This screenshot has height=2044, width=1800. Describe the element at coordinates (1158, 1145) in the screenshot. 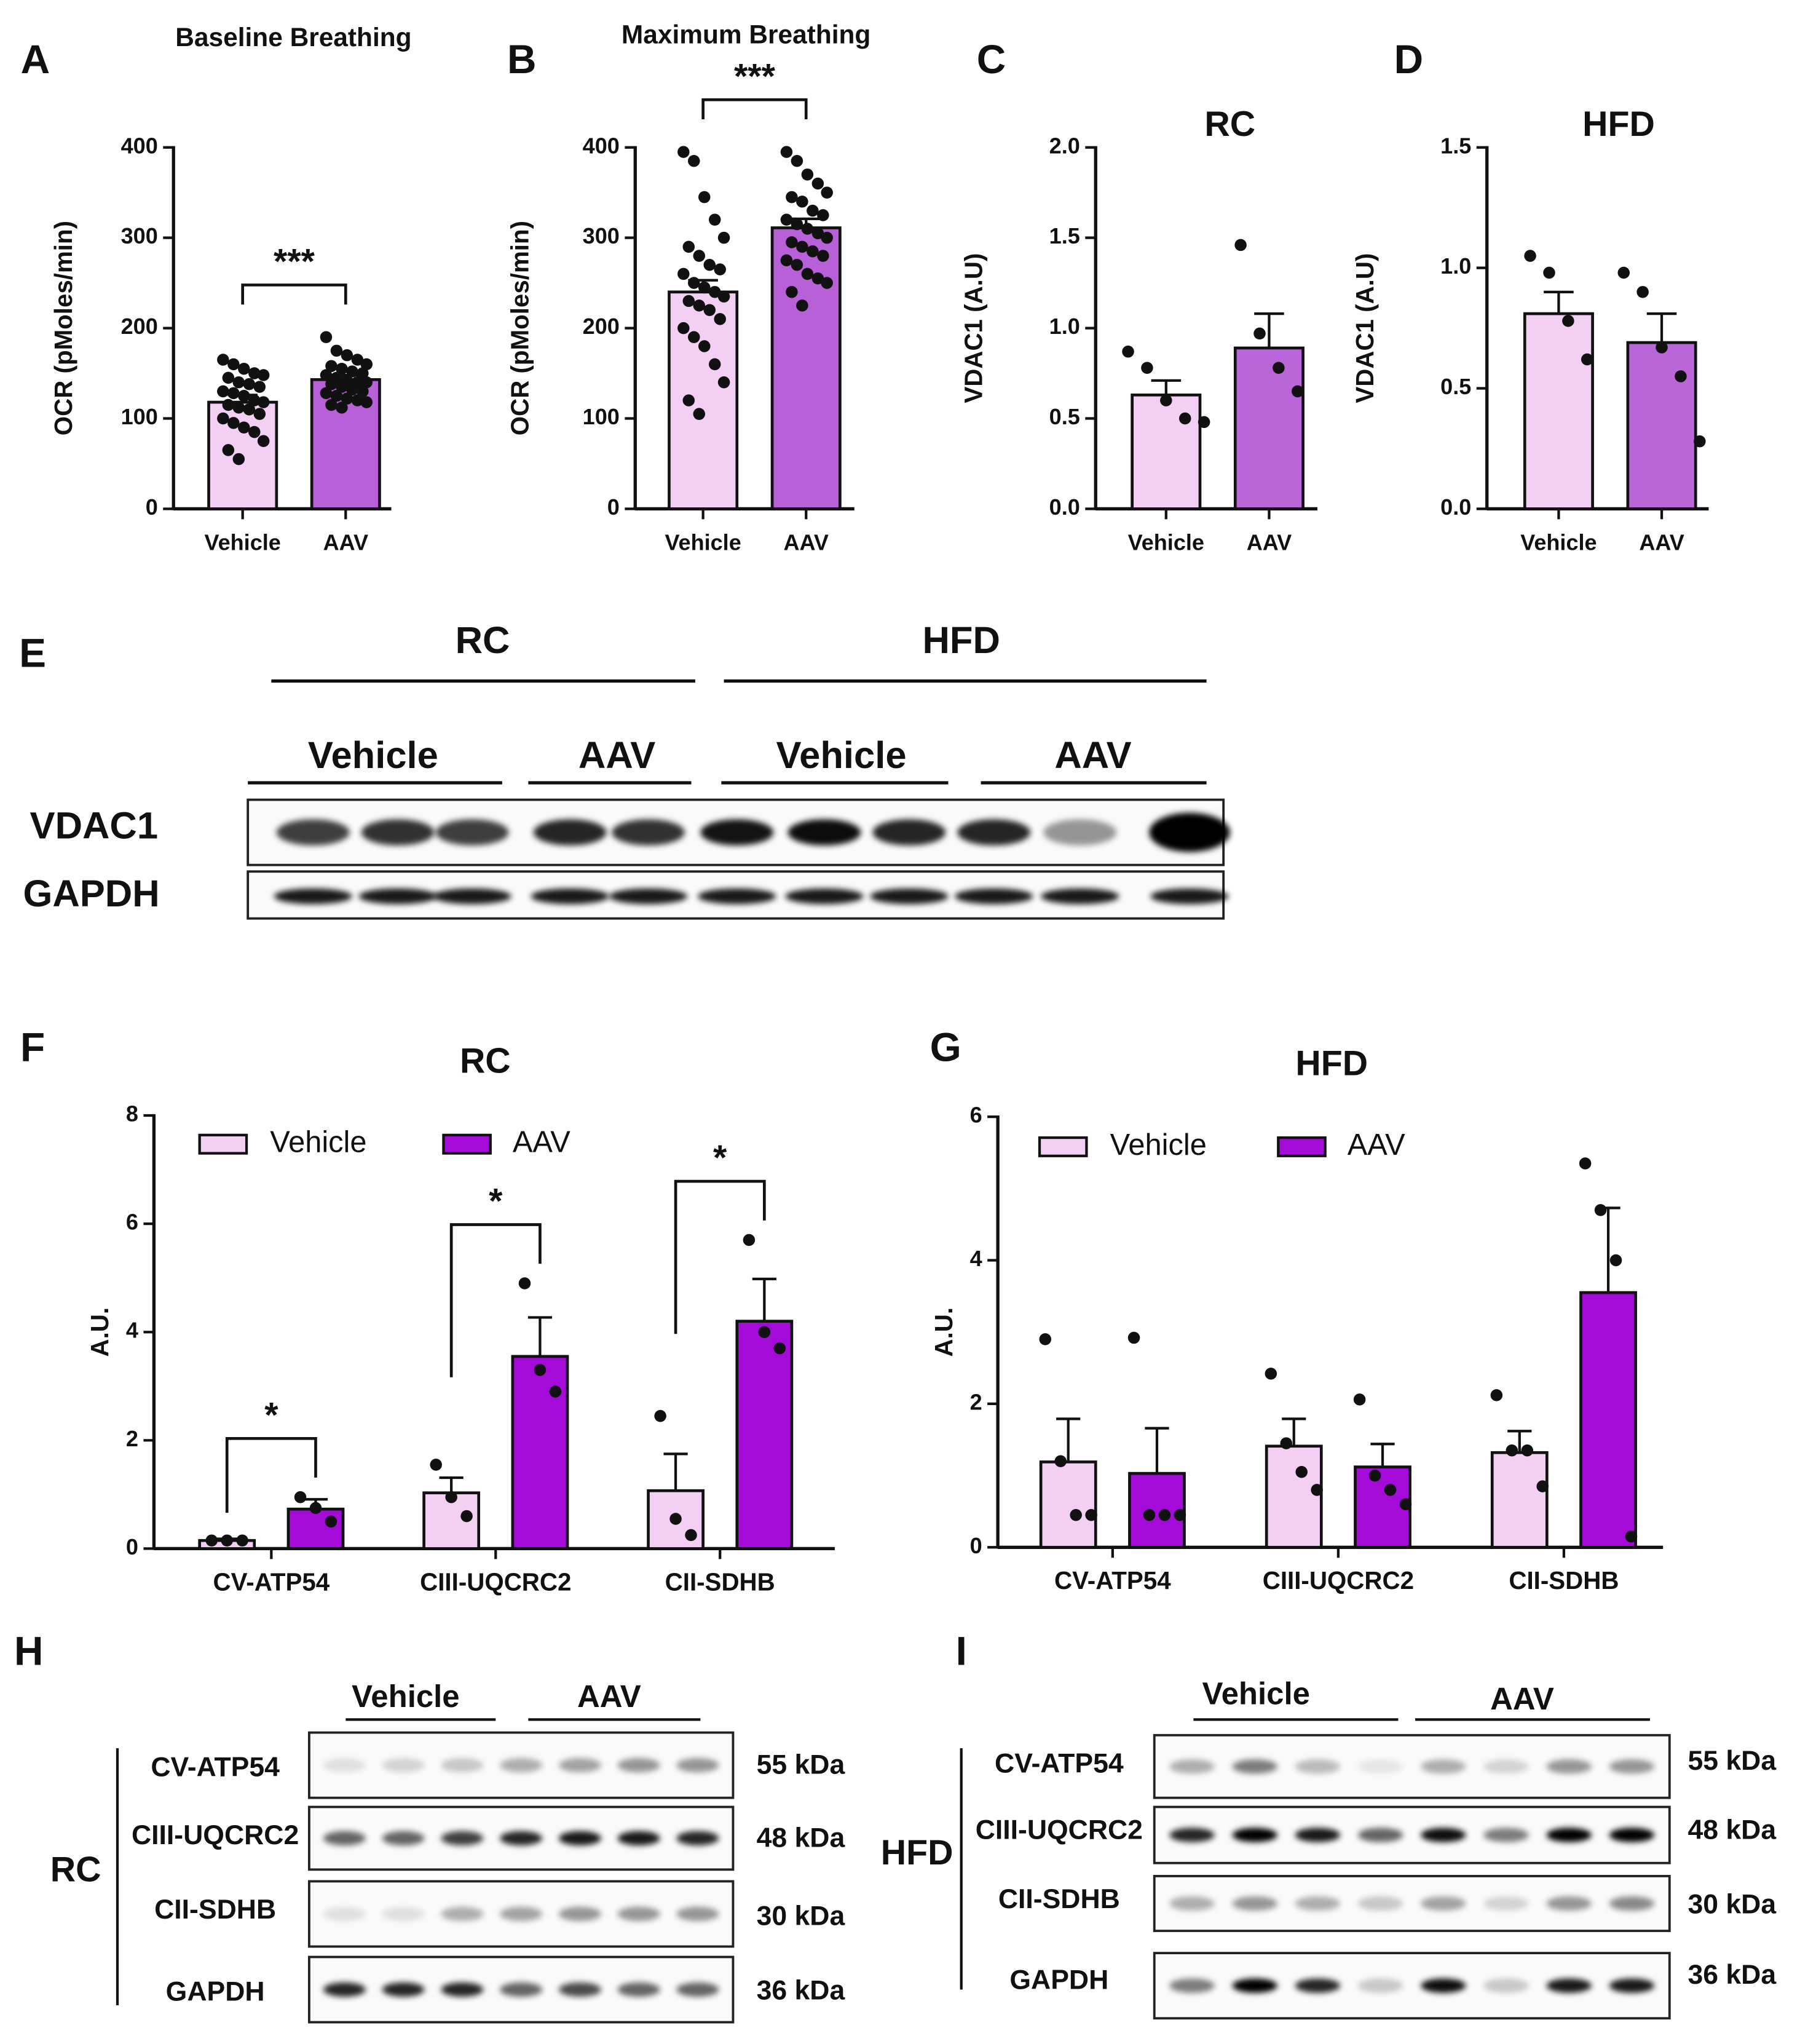

I see `legend-label: Vehicle` at that location.